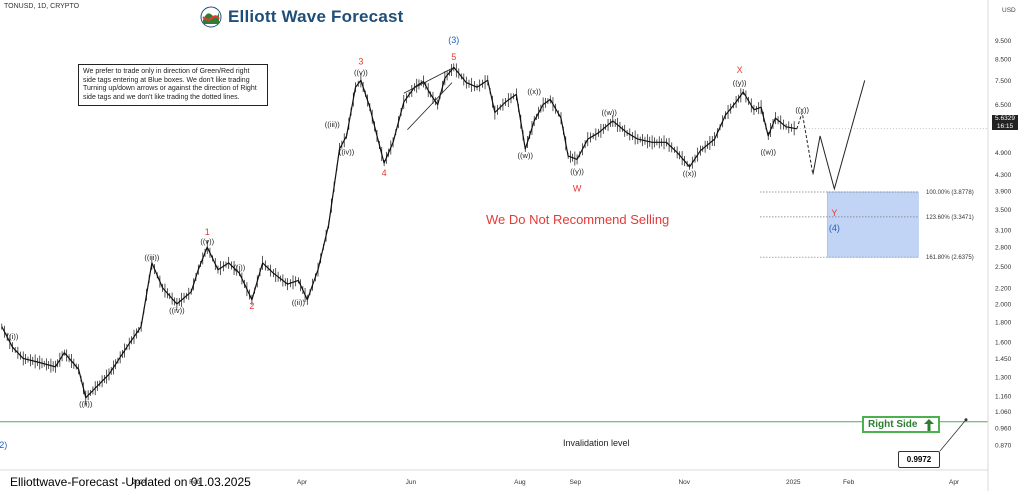  I want to click on y-tick-label: 8.500, so click(1003, 60).